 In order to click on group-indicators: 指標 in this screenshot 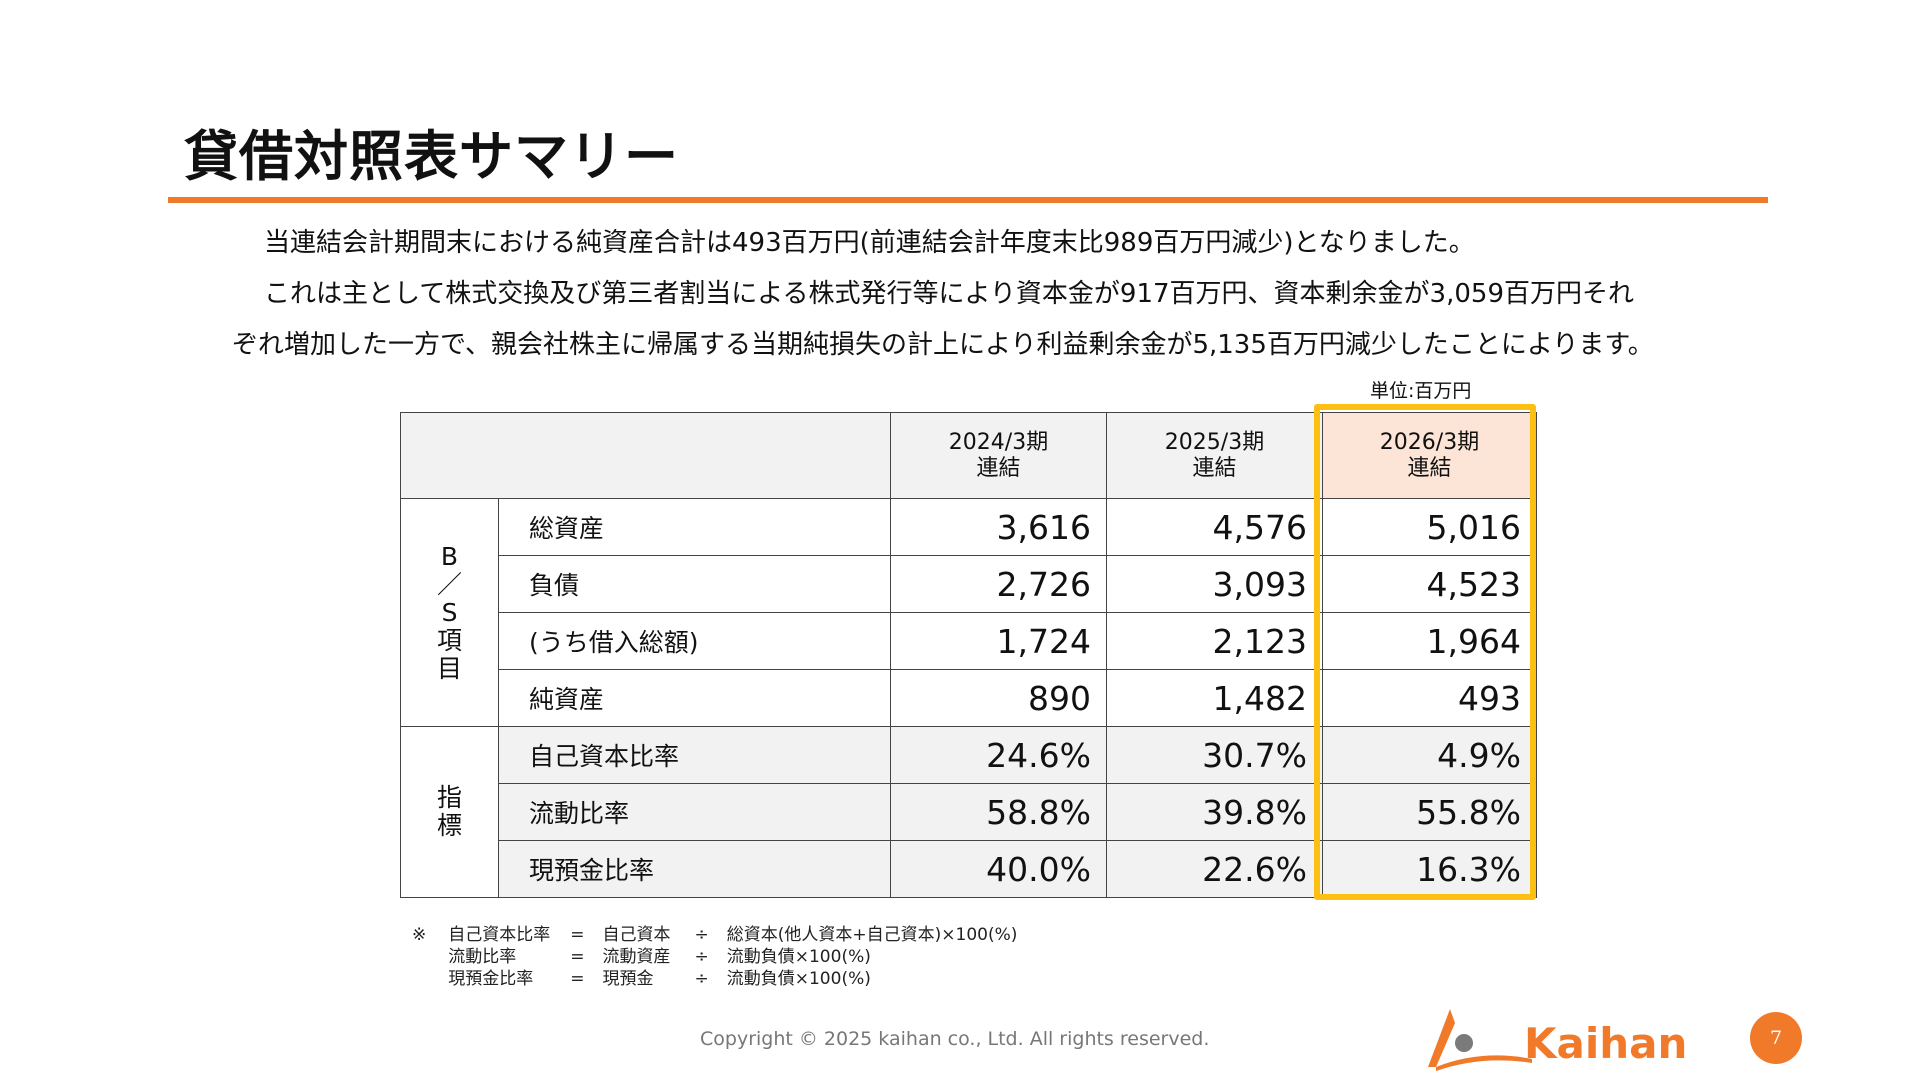, I will do `click(449, 812)`.